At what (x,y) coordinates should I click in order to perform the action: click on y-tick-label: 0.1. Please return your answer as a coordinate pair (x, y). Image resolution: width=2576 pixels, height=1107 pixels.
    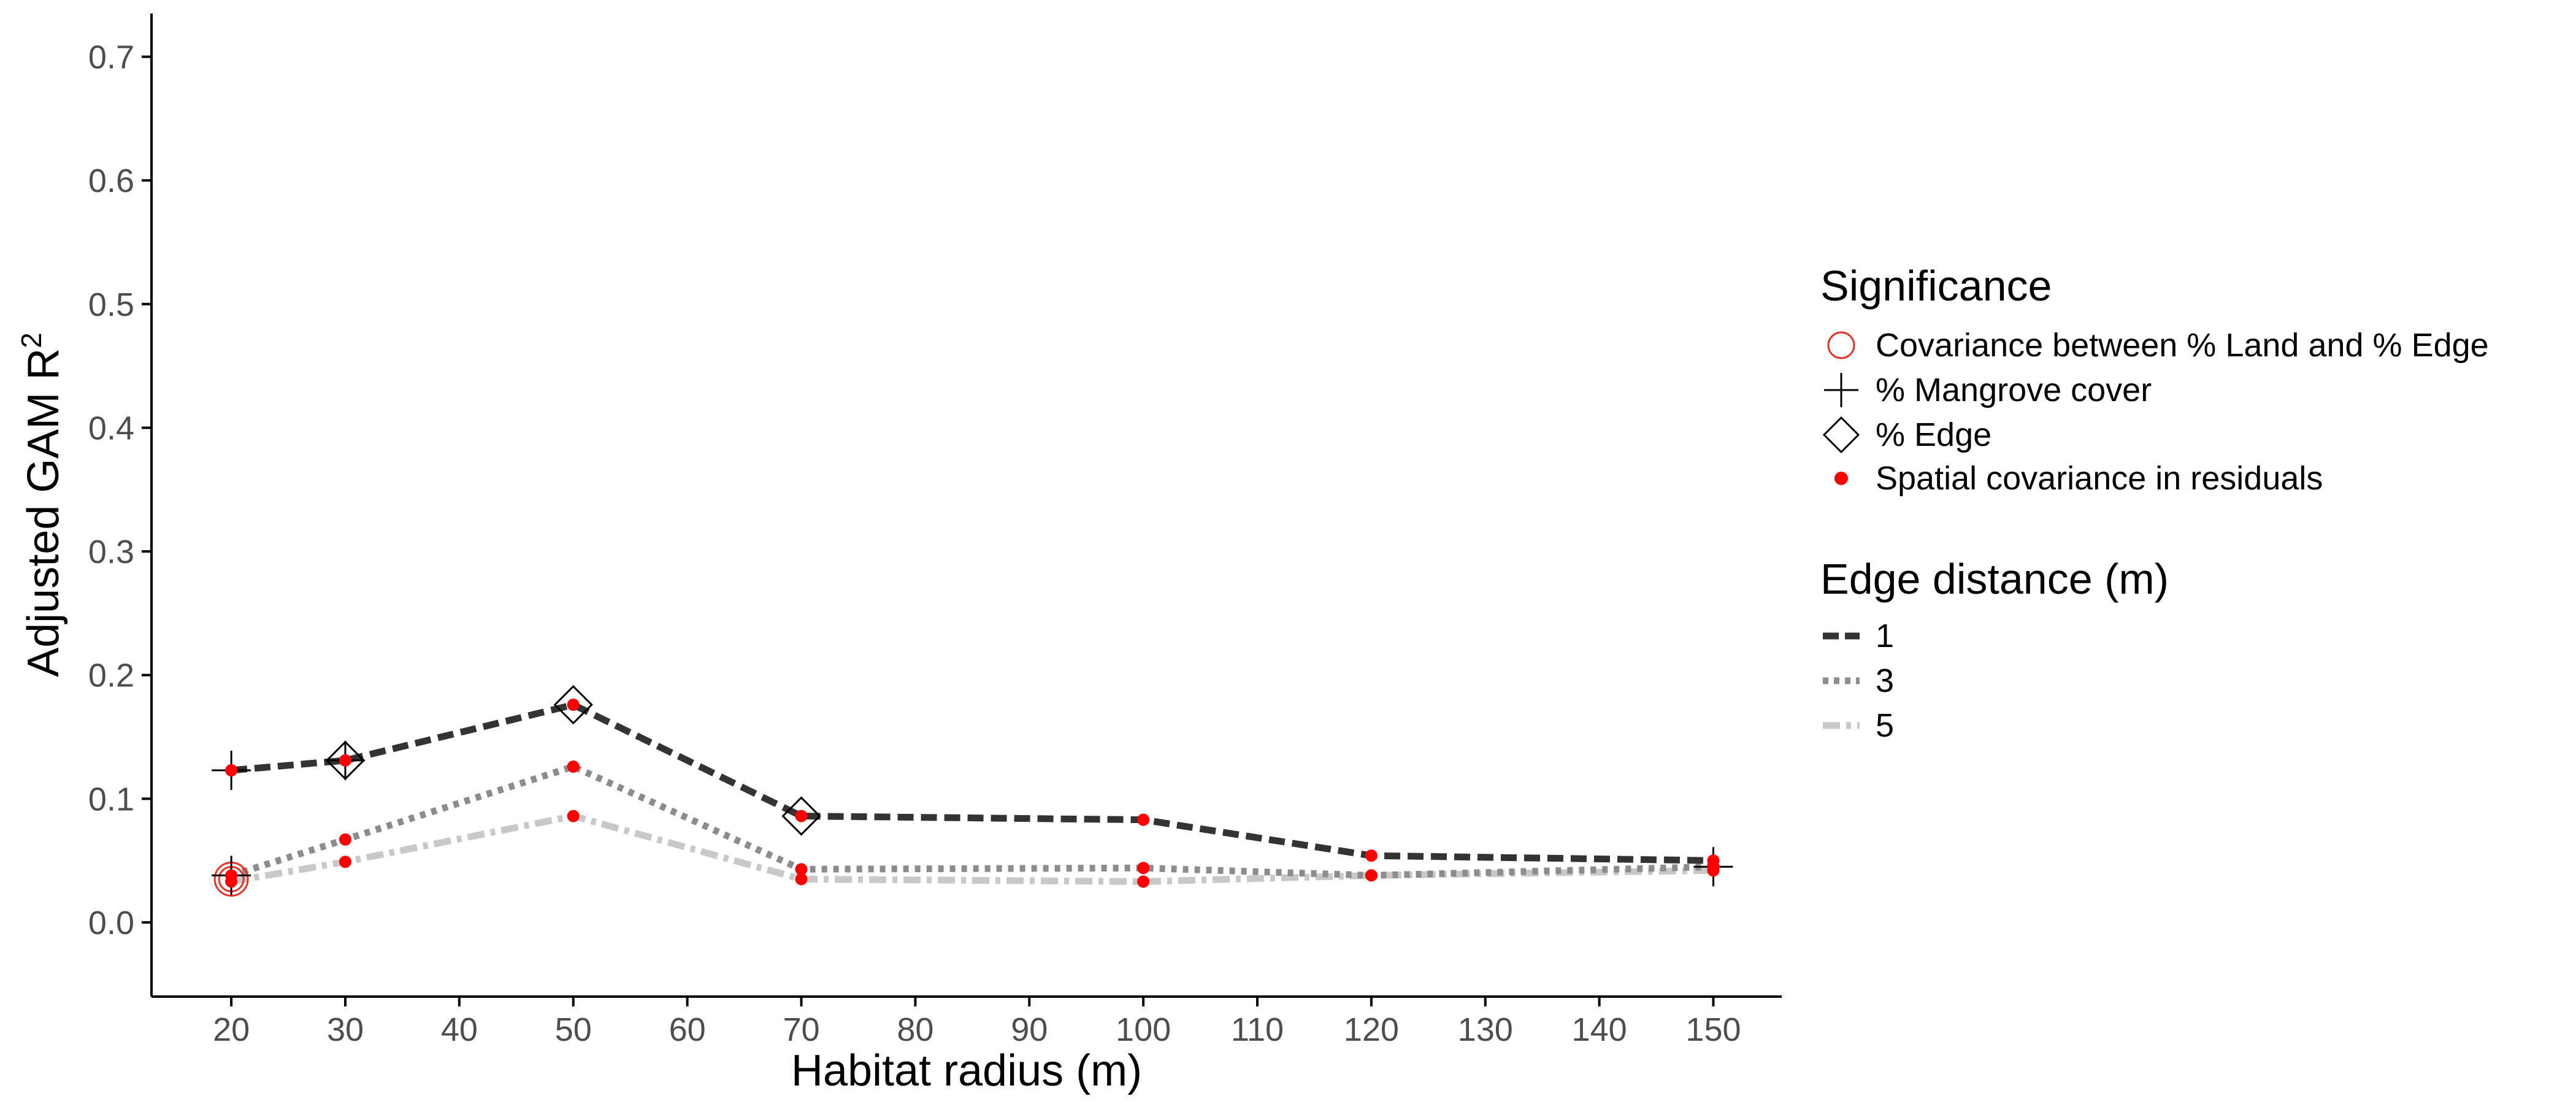
    Looking at the image, I should click on (111, 799).